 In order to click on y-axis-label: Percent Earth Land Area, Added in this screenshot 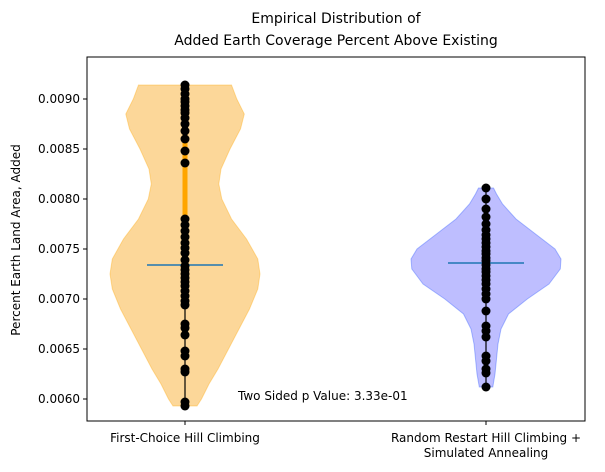, I will do `click(16, 240)`.